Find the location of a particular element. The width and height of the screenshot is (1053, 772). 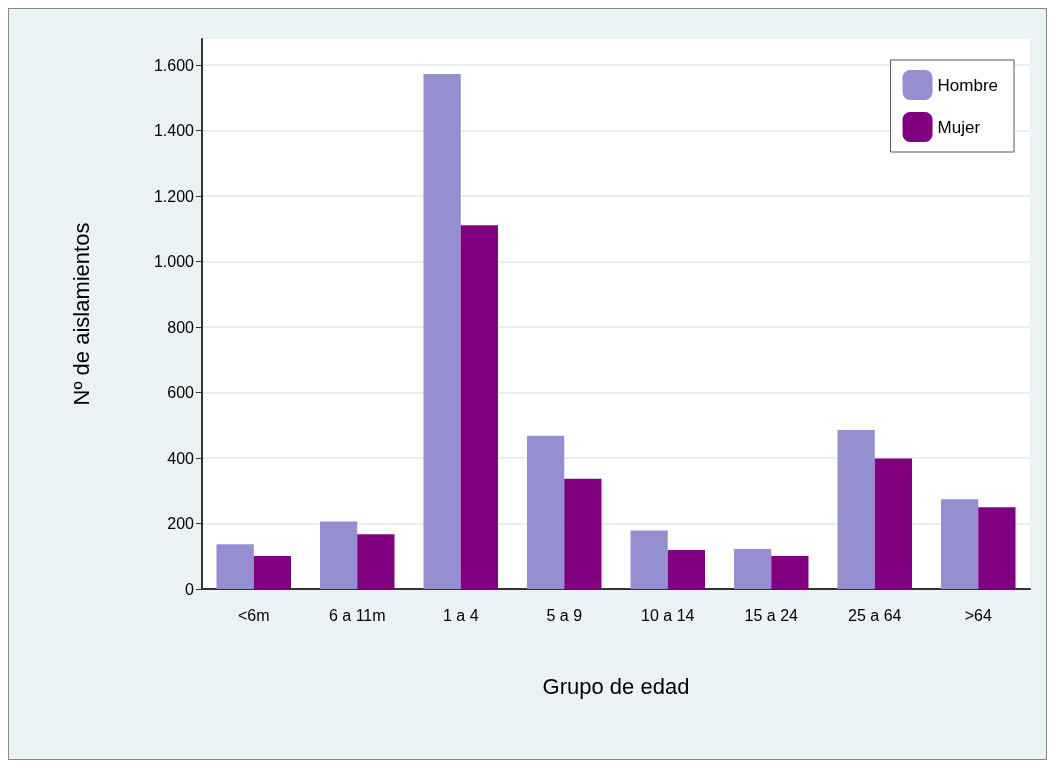

x-tick-label: 5 a 9 is located at coordinates (564, 615).